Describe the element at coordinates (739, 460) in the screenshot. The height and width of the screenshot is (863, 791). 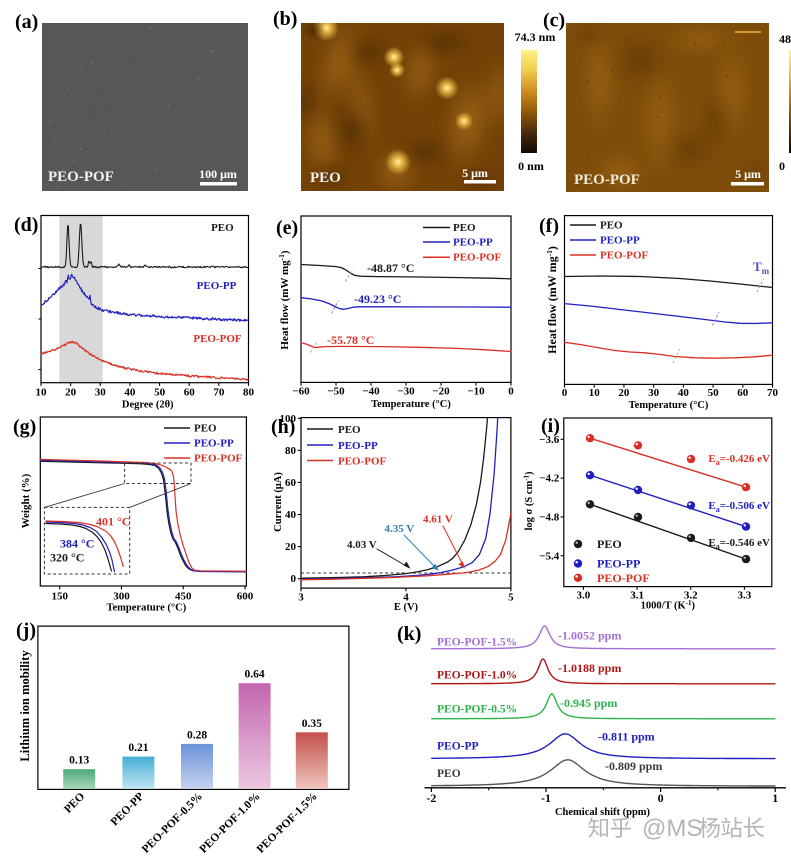
I see `svg-text: Ea=-0.426 eV` at that location.